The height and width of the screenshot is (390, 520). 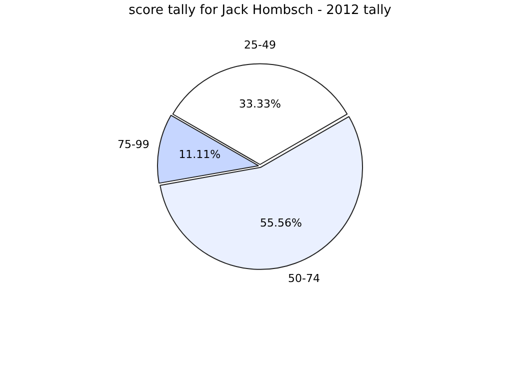 What do you see at coordinates (281, 223) in the screenshot?
I see `data-label: 55.56%` at bounding box center [281, 223].